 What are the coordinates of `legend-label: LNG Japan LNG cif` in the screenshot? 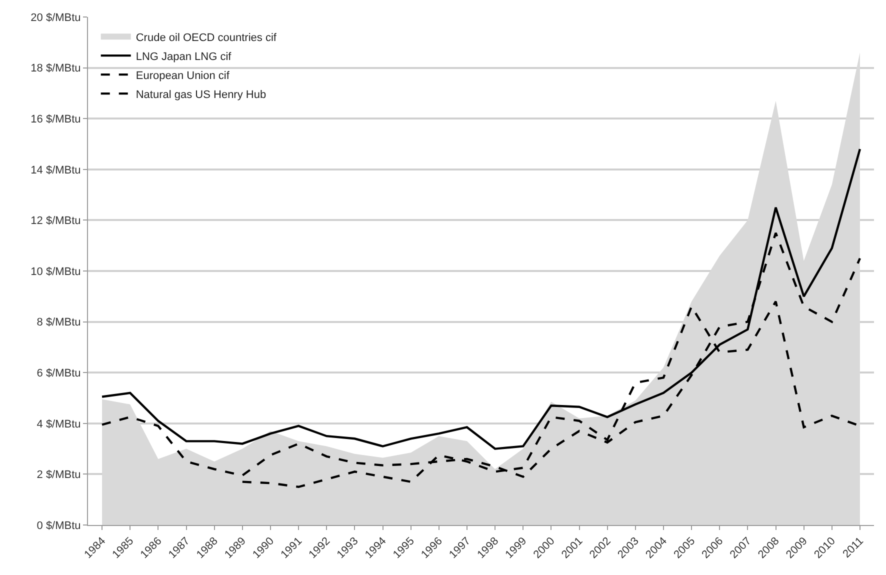 It's located at (184, 56).